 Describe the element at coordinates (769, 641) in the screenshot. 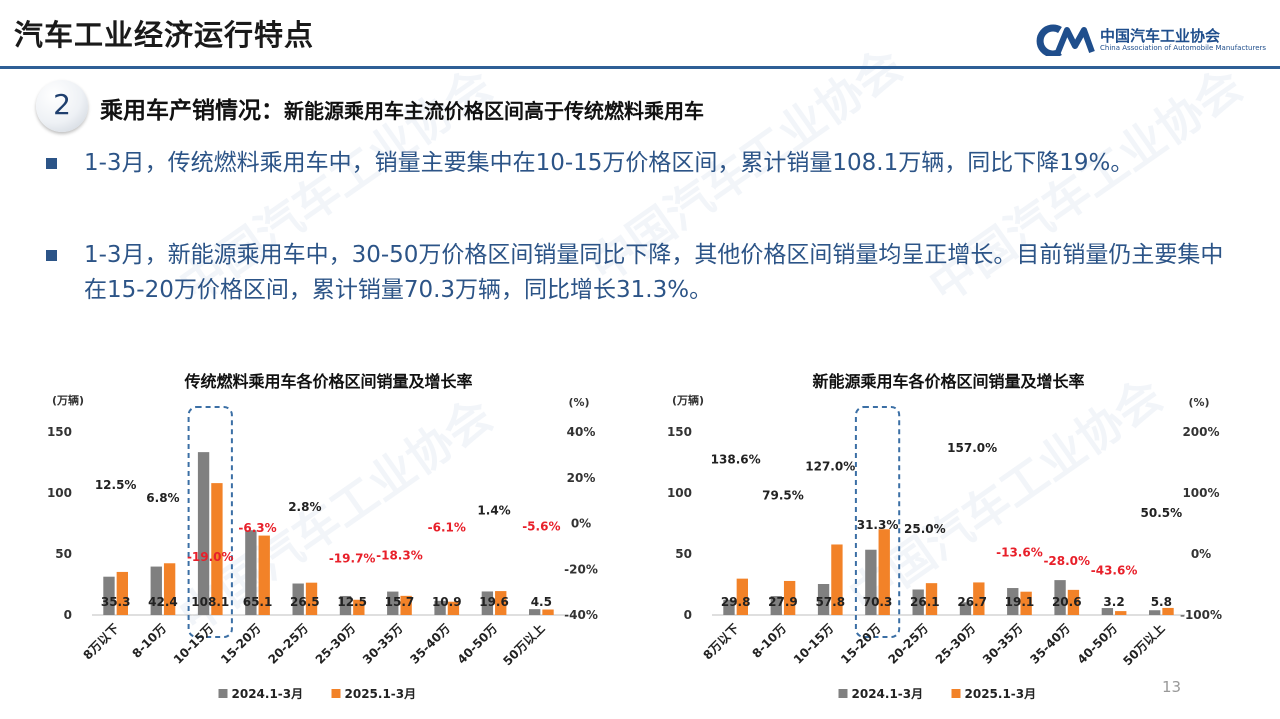

I see `x-tick-label: 8-10万` at that location.